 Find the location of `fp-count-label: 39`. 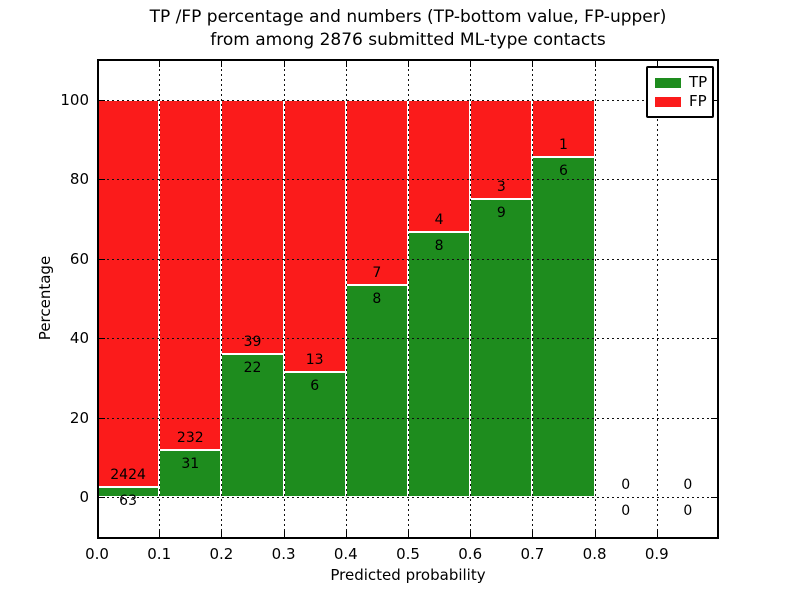

fp-count-label: 39 is located at coordinates (252, 341).